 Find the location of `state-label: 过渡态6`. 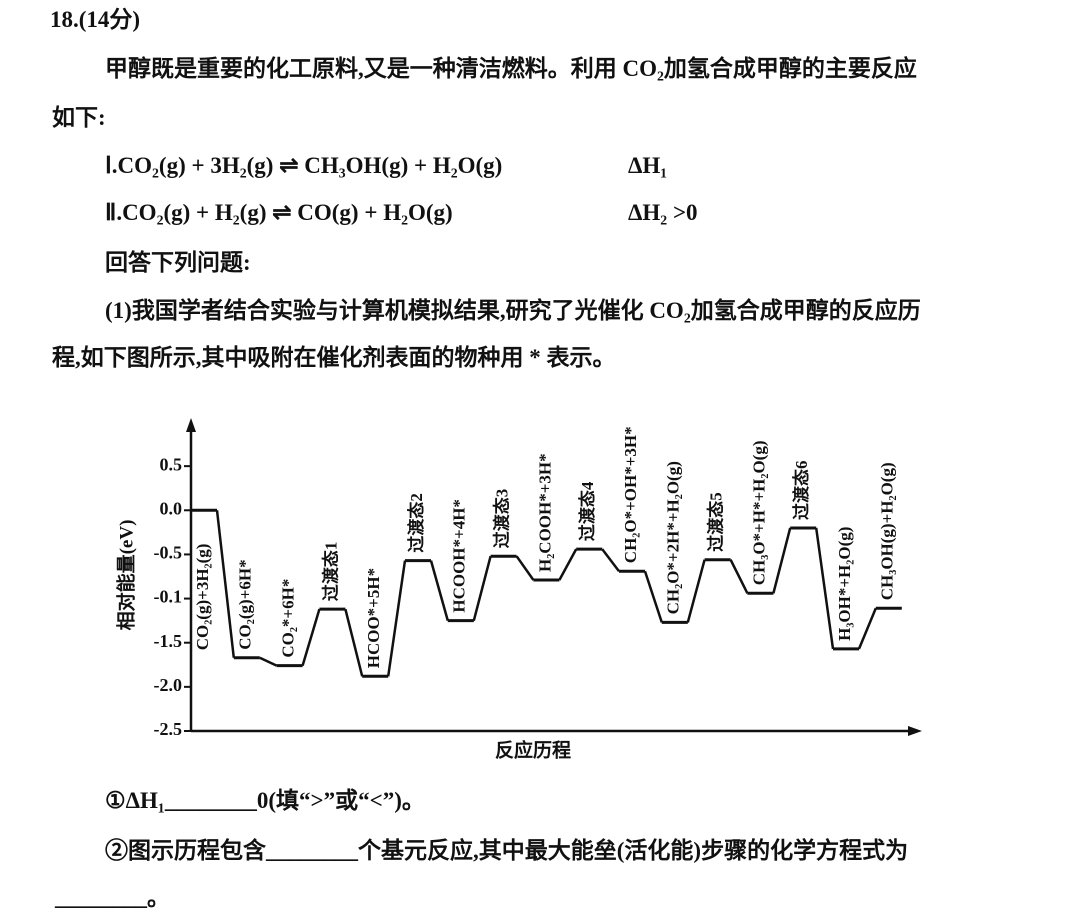

state-label: 过渡态6 is located at coordinates (801, 490).